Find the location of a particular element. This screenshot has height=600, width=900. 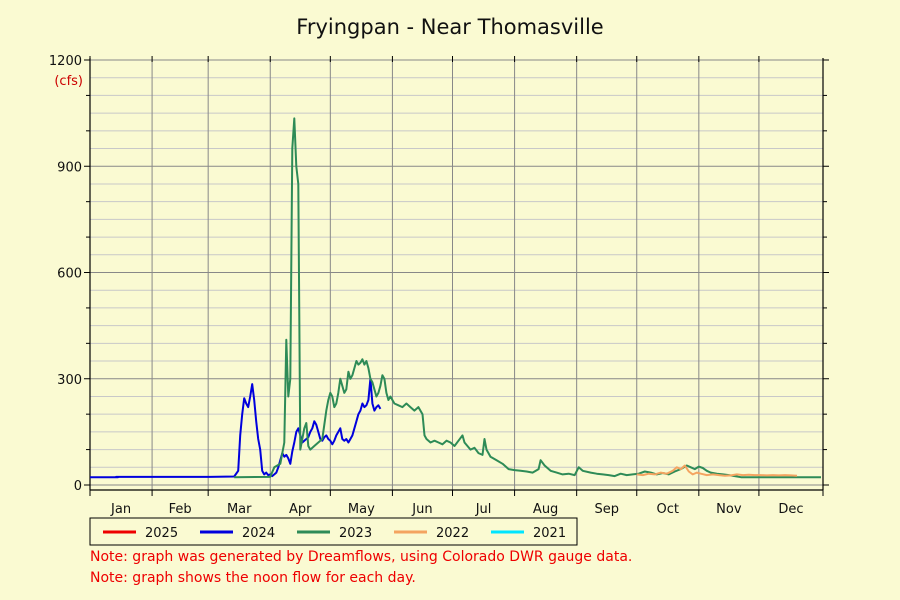

legend: 2025 2024 2023 2022 2021 is located at coordinates (333, 531).